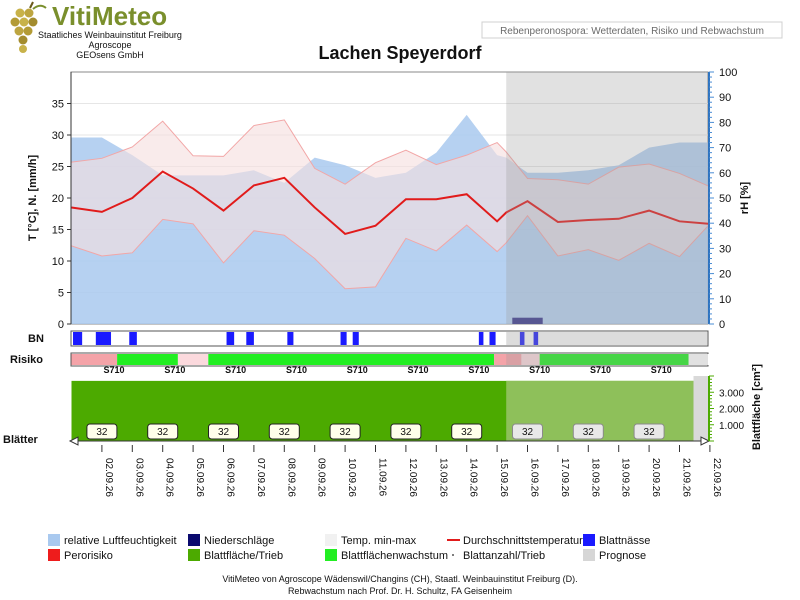  I want to click on right-tick-label: 80, so click(725, 123).